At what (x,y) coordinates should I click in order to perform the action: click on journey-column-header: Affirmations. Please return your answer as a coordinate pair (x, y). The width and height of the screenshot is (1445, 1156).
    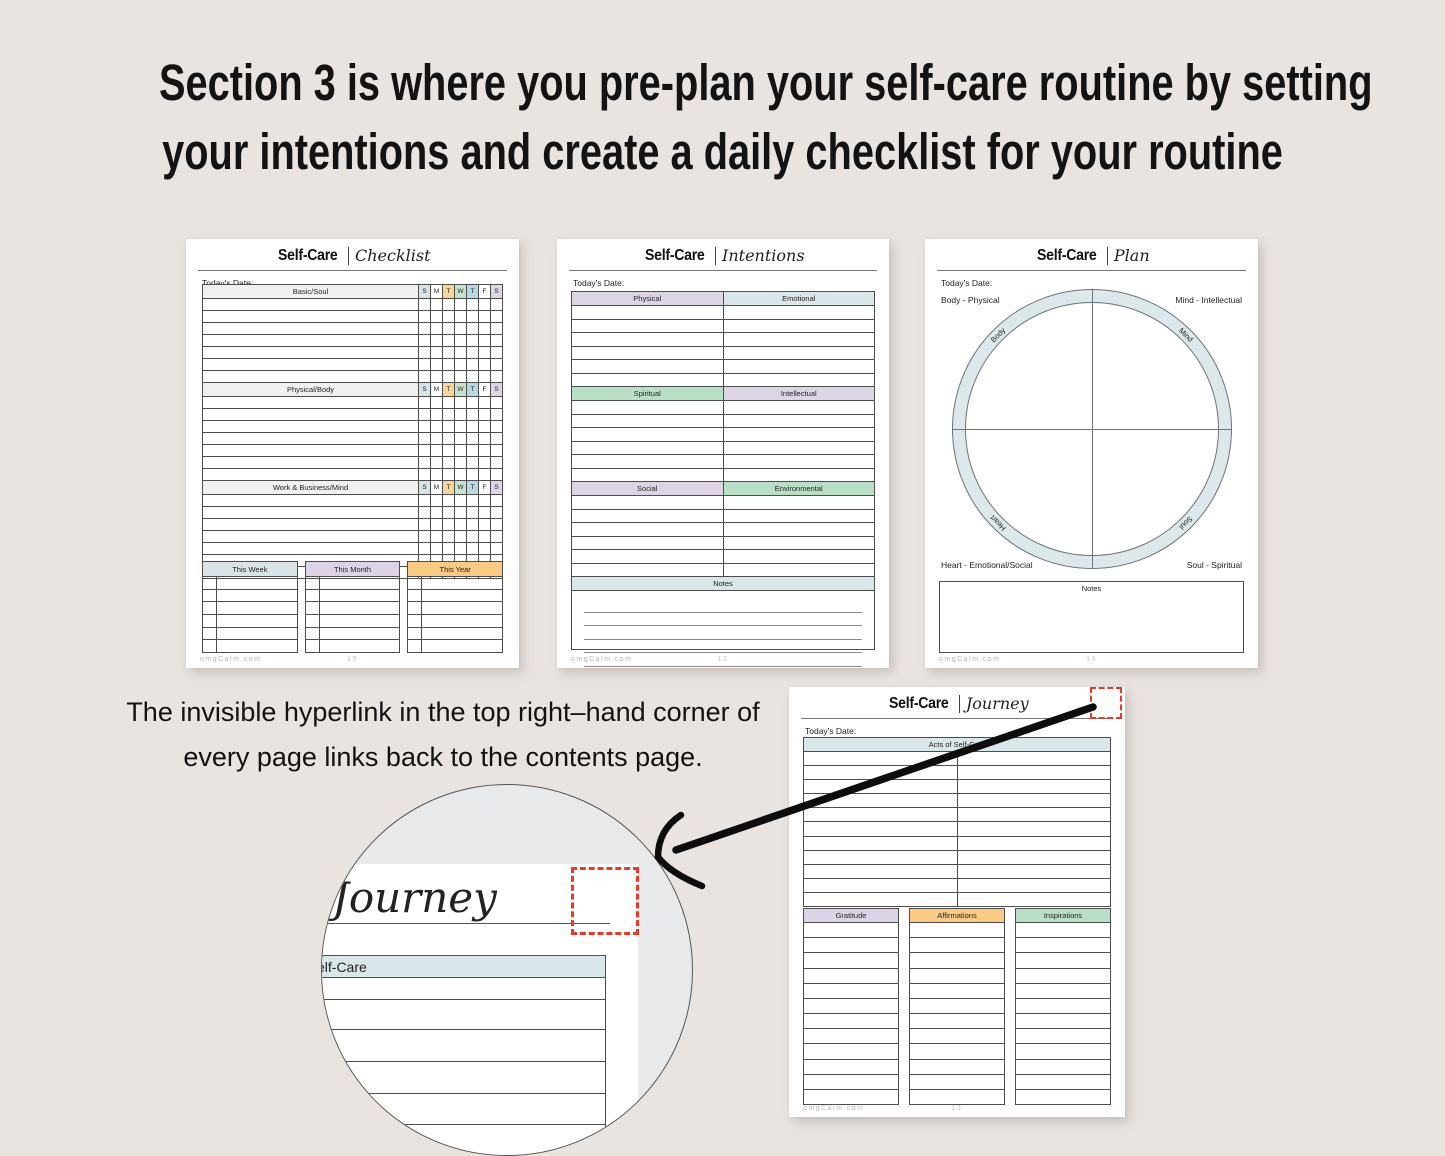
    Looking at the image, I should click on (957, 916).